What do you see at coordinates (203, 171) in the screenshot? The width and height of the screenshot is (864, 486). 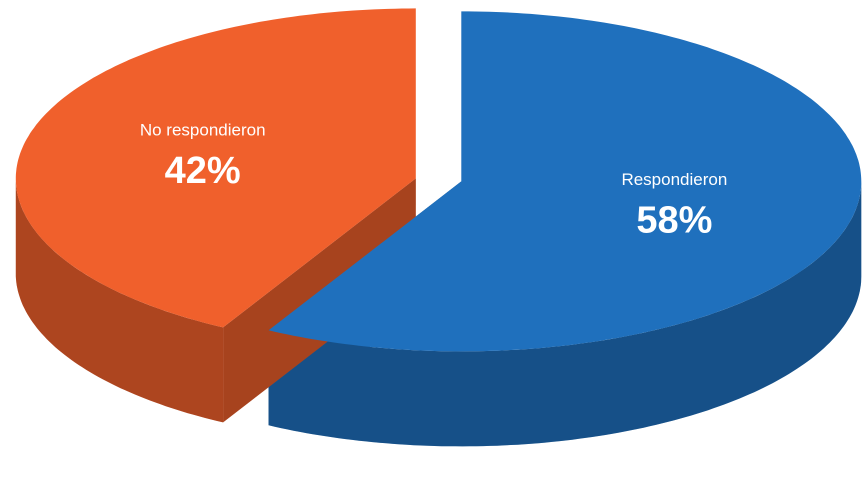 I see `value-label: 42%` at bounding box center [203, 171].